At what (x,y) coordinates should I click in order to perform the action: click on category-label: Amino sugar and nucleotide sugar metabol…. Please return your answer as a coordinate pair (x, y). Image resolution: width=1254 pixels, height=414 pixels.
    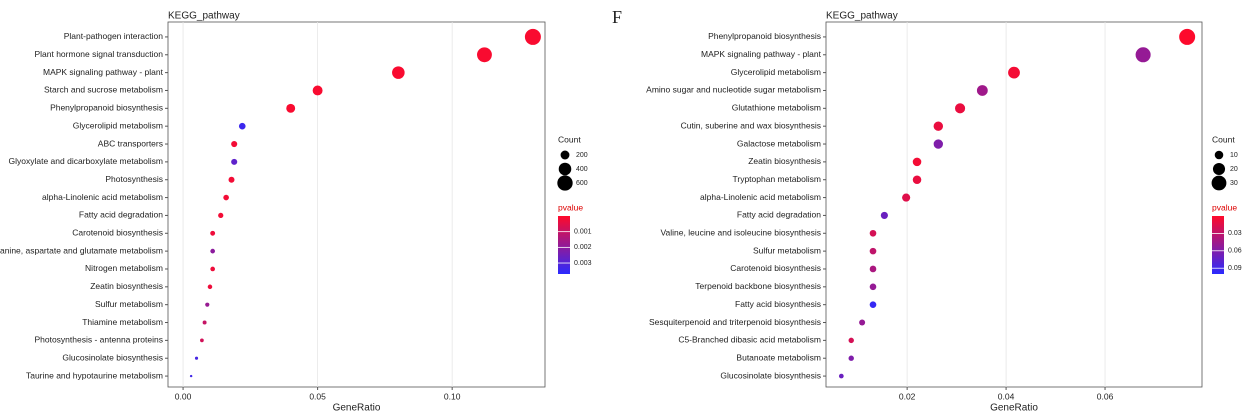
    Looking at the image, I should click on (733, 90).